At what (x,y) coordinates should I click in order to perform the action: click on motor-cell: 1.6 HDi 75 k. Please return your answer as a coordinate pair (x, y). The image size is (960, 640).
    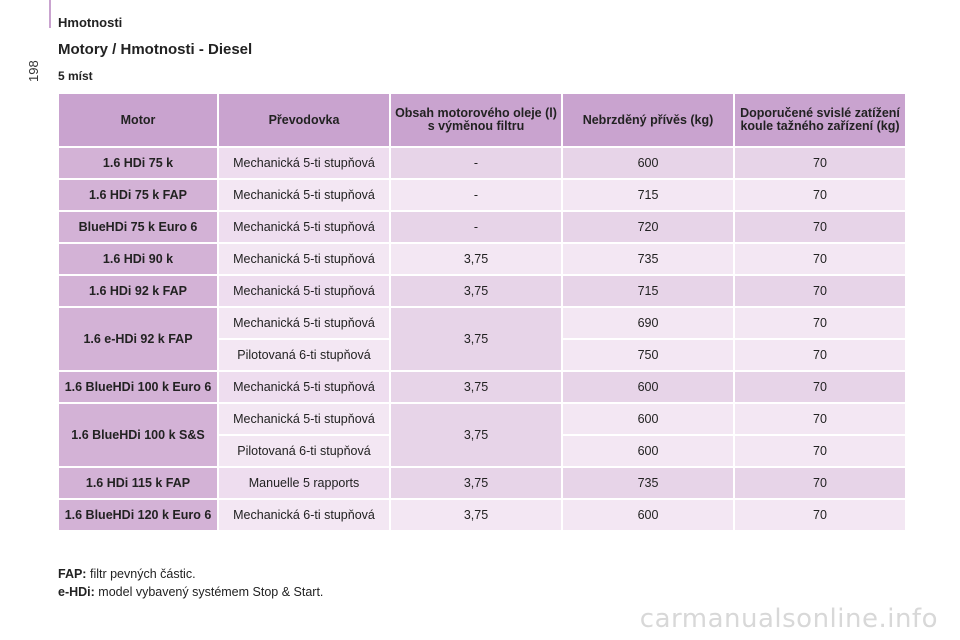
    Looking at the image, I should click on (138, 163).